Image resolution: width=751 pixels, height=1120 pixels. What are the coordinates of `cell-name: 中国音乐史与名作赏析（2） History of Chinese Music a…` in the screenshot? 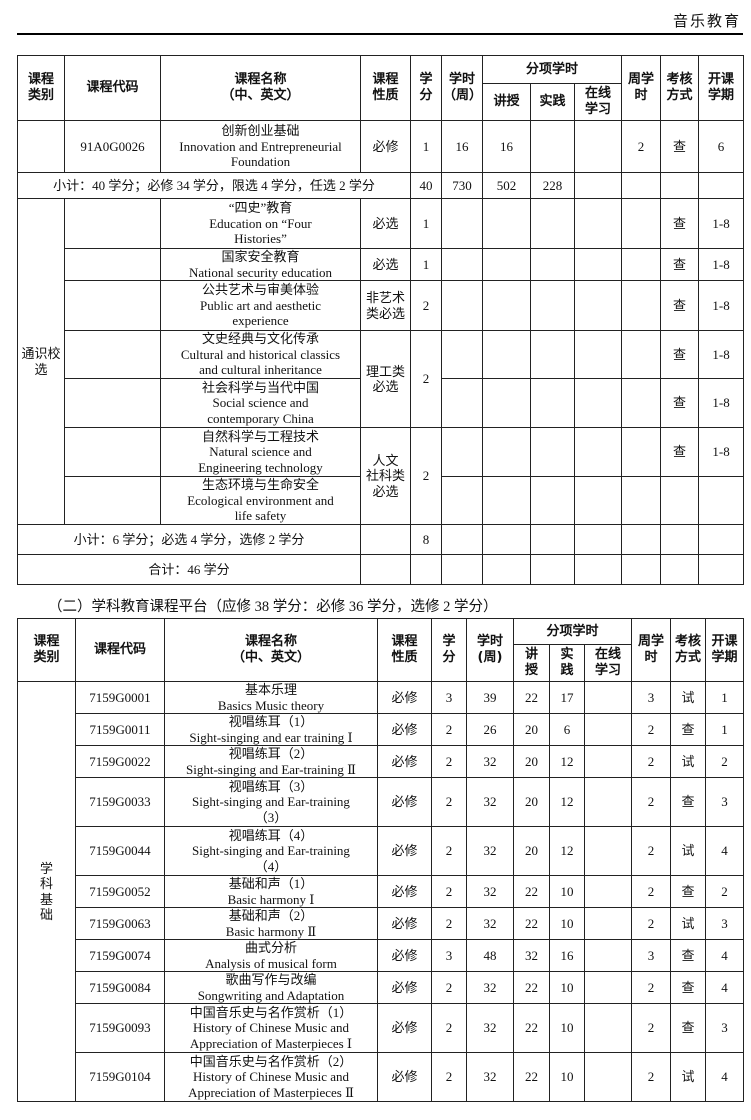 It's located at (271, 1077).